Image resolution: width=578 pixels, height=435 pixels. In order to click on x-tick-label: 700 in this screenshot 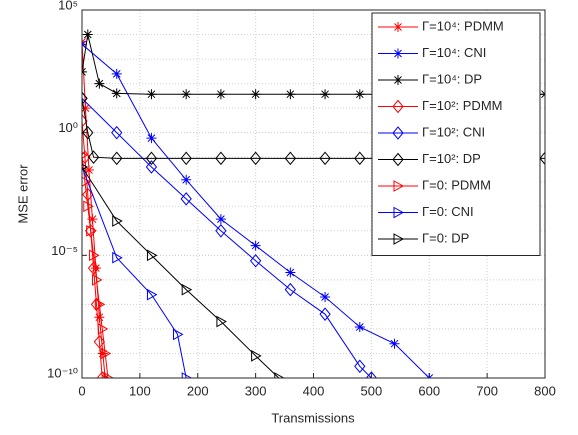, I will do `click(487, 390)`.